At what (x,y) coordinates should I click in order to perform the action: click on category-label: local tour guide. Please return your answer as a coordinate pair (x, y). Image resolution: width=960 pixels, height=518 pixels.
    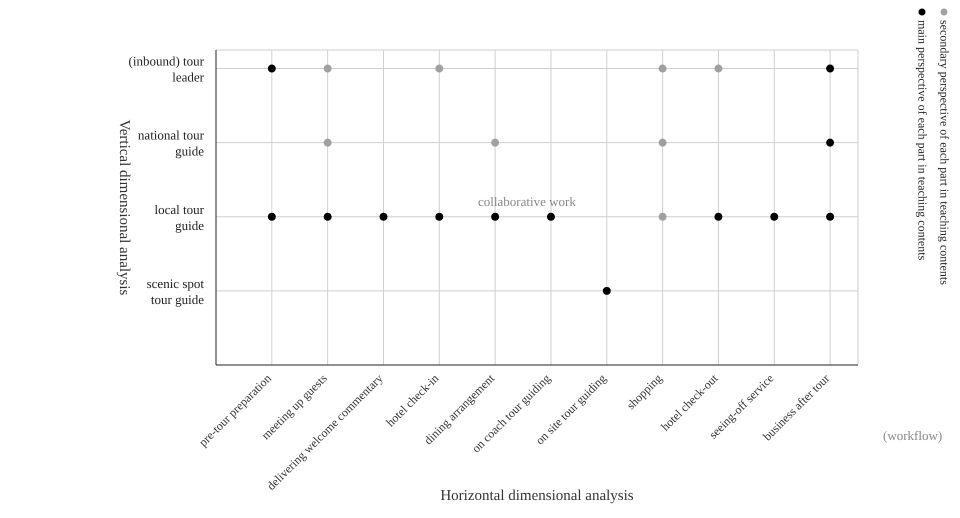
    Looking at the image, I should click on (179, 216).